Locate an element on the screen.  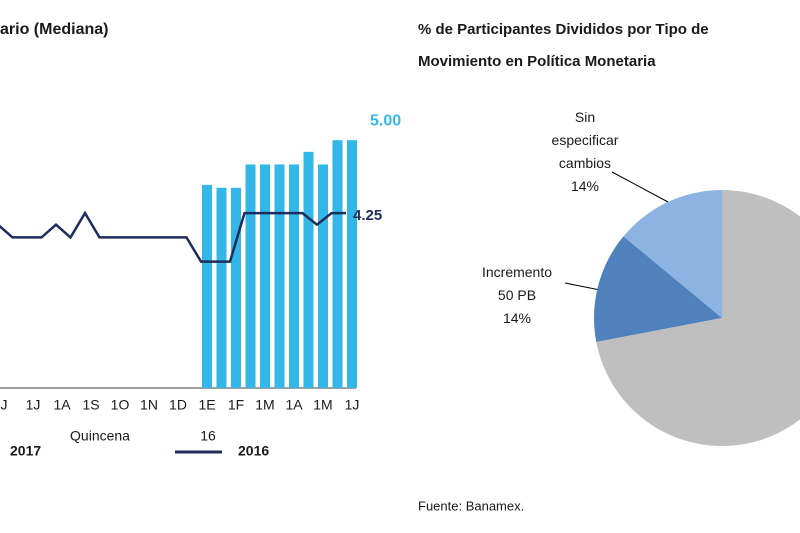
category-label: Incremento 50 PB is located at coordinates (517, 283).